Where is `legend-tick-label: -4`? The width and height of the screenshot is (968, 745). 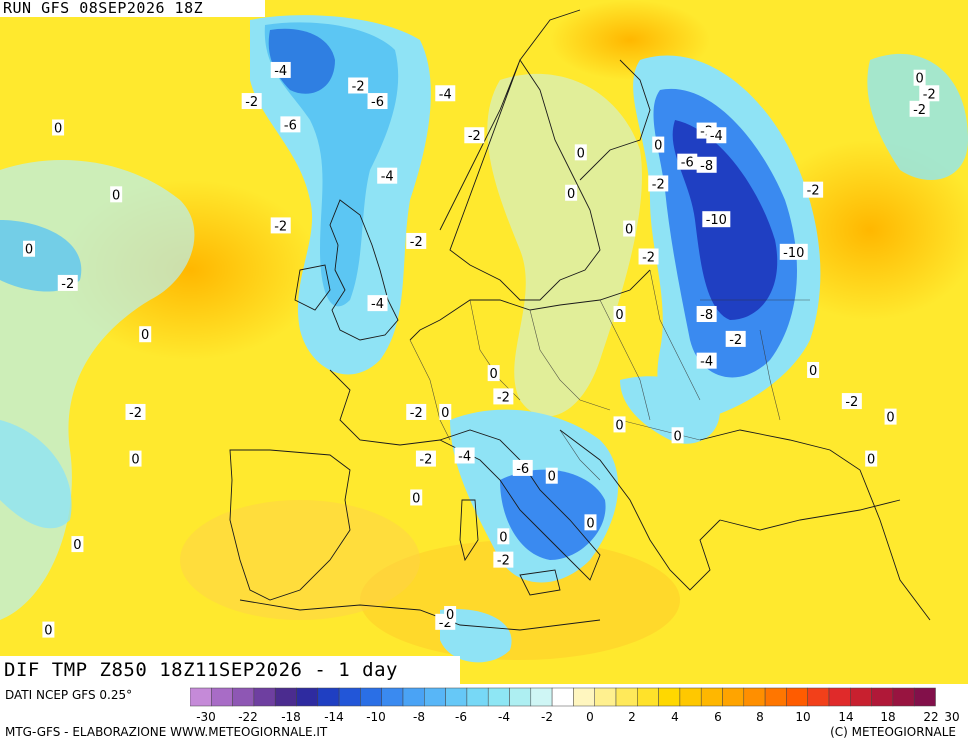 legend-tick-label: -4 is located at coordinates (504, 717).